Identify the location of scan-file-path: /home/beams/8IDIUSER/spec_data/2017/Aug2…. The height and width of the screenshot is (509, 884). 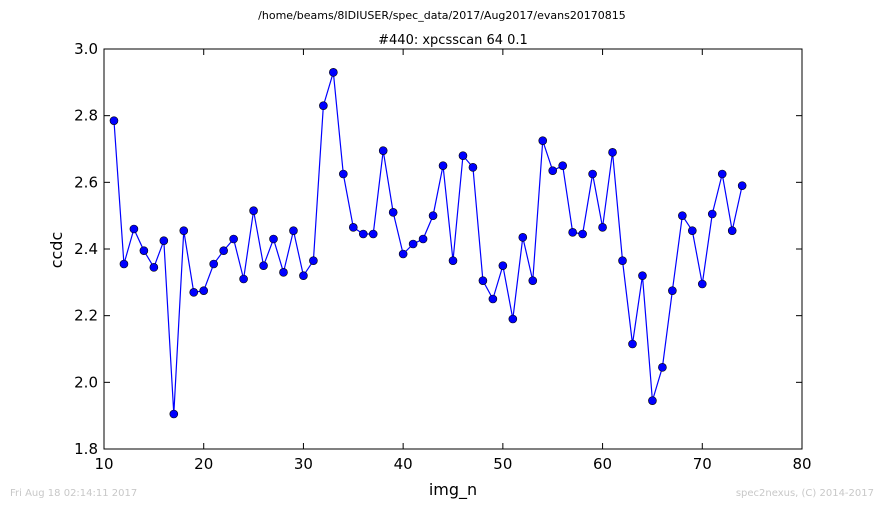
(442, 15).